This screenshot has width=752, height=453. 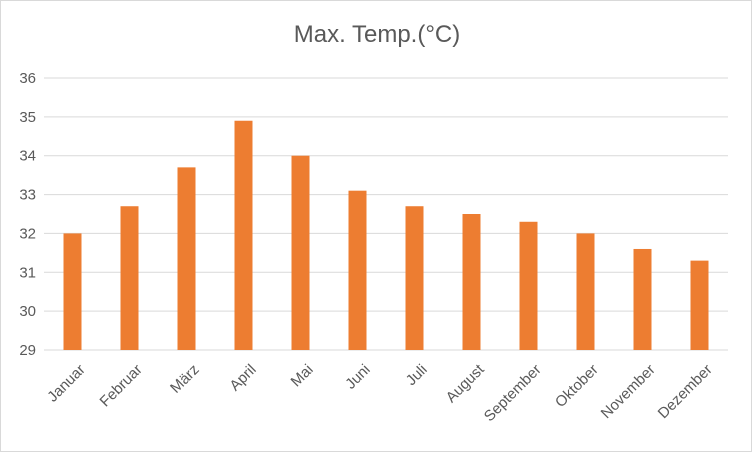 What do you see at coordinates (72, 291) in the screenshot?
I see `bar-januar` at bounding box center [72, 291].